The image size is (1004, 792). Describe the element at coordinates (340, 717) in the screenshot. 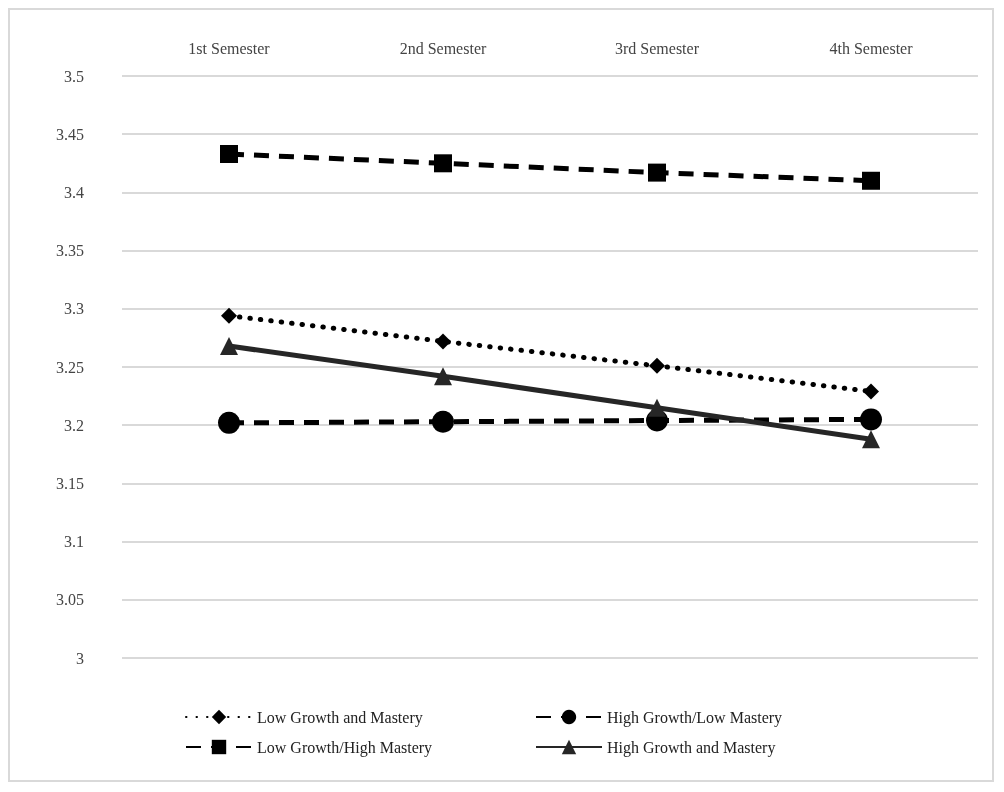

I see `legend-label: Low Growth and Mastery` at that location.